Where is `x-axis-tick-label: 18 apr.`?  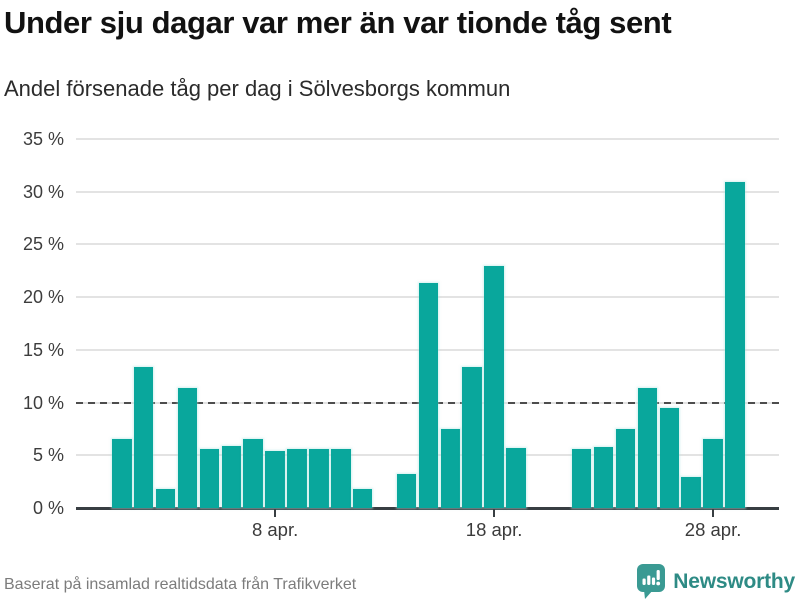 x-axis-tick-label: 18 apr. is located at coordinates (494, 529).